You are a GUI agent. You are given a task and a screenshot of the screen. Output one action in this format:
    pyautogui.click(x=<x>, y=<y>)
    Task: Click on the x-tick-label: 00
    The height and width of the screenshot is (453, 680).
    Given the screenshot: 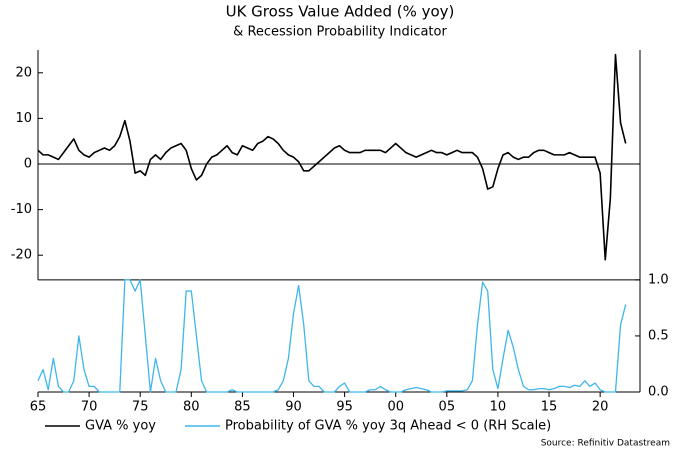 What is the action you would take?
    pyautogui.click(x=395, y=407)
    